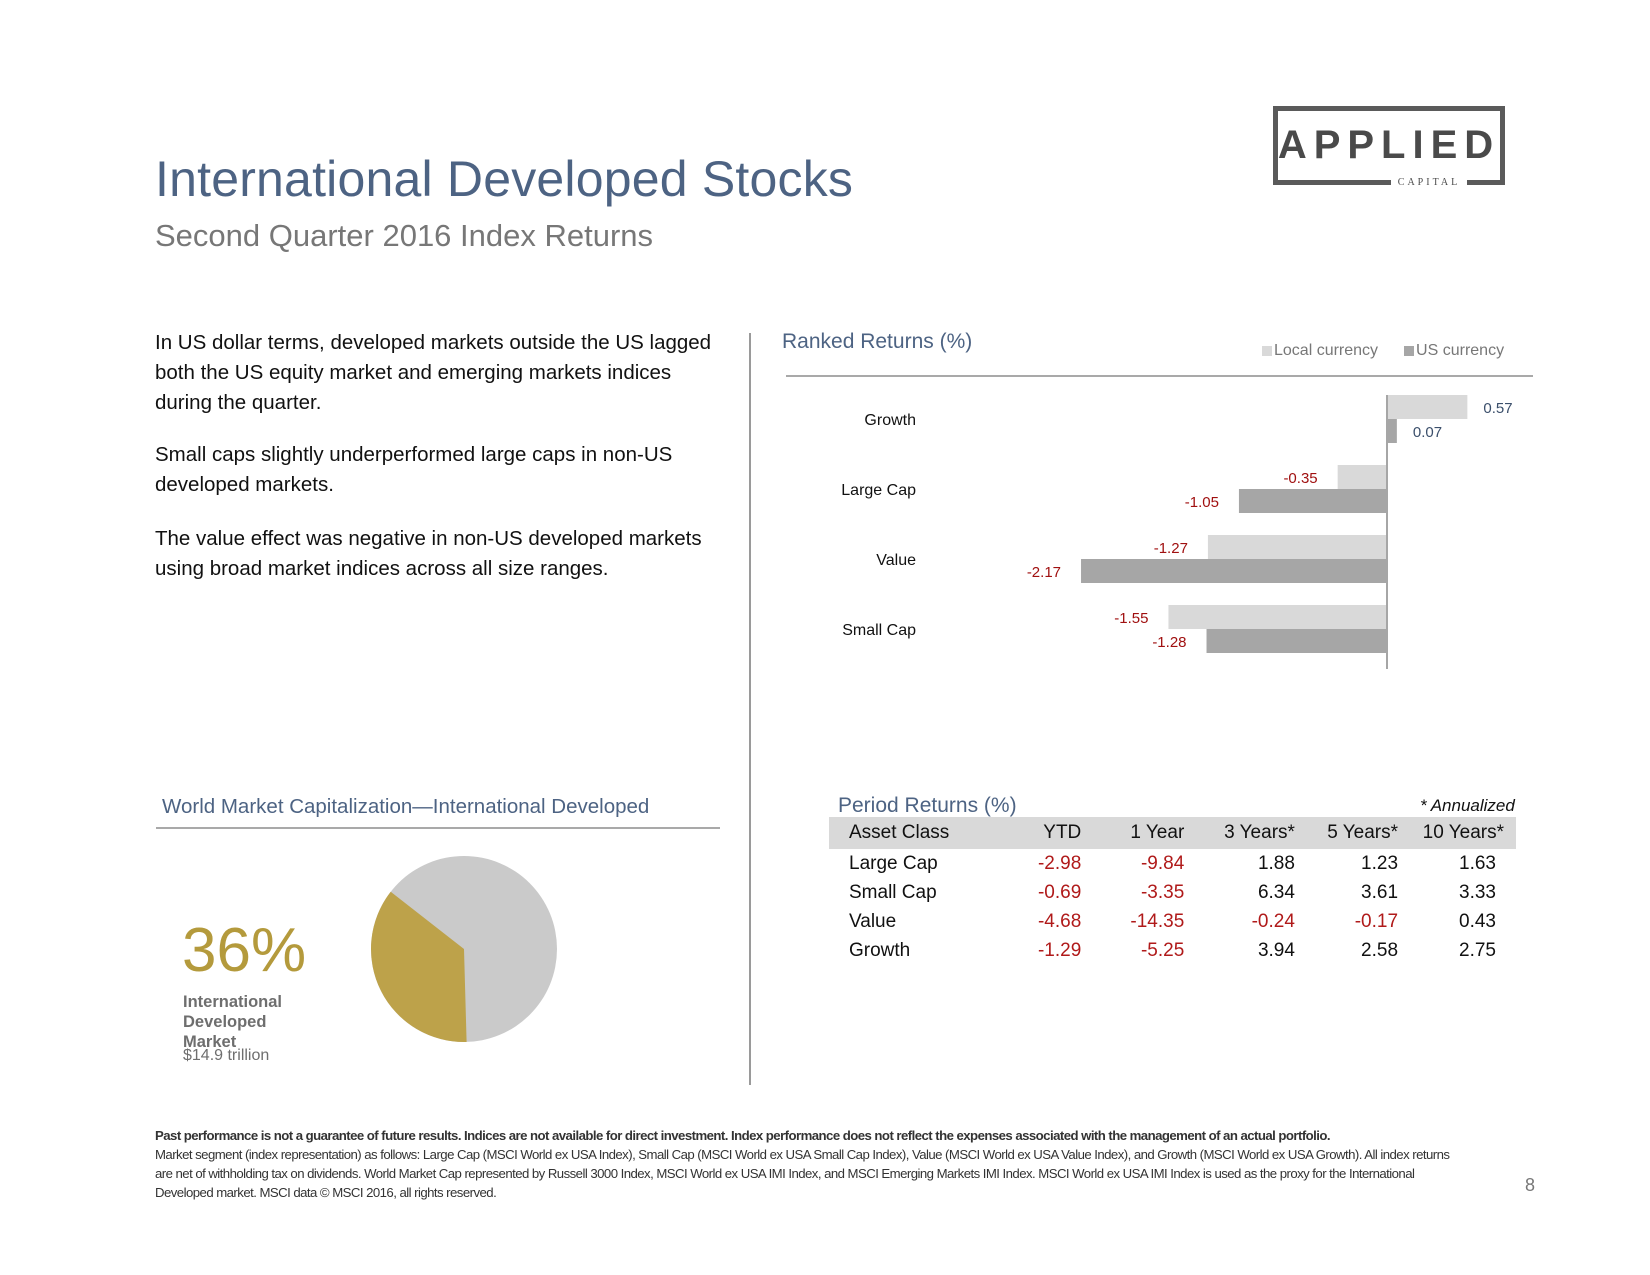 Image resolution: width=1650 pixels, height=1275 pixels. I want to click on return-cell: -4.68, so click(1059, 921).